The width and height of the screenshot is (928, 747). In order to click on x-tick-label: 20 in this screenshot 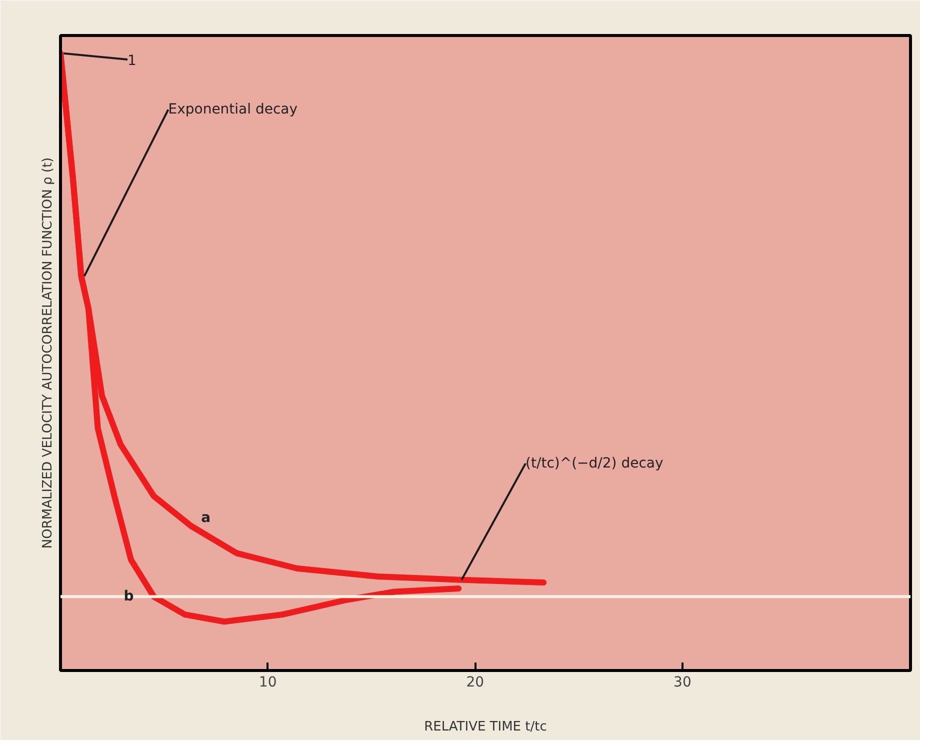, I will do `click(475, 682)`.